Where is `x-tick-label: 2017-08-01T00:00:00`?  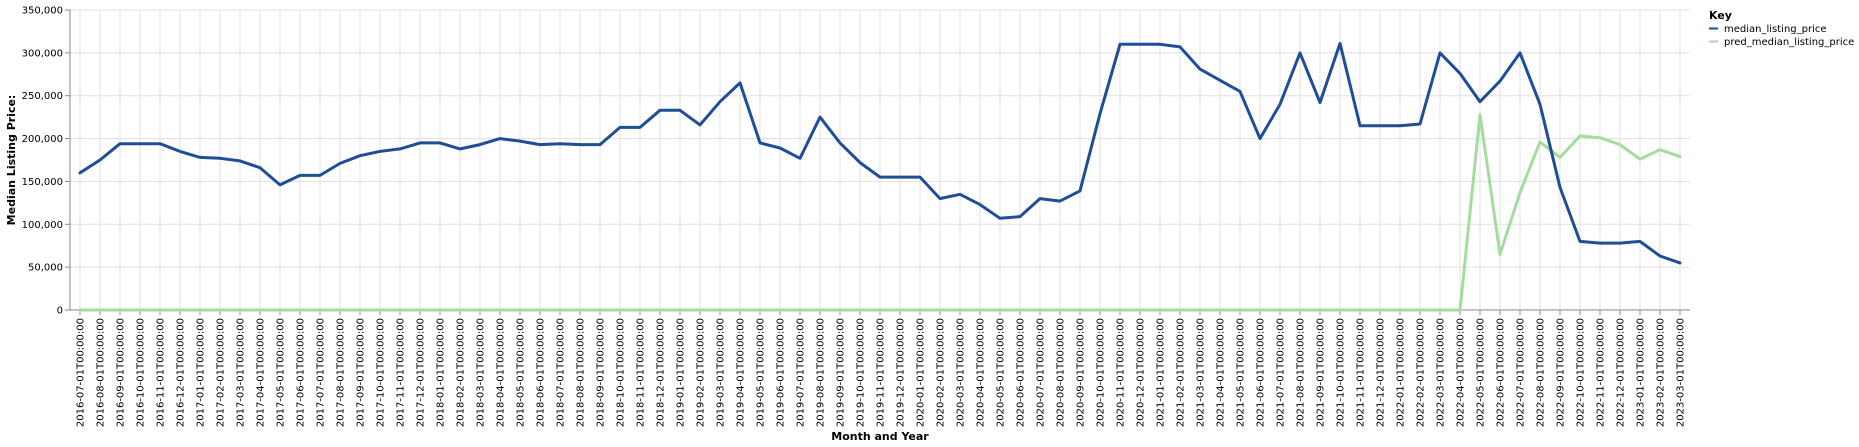
x-tick-label: 2017-08-01T00:00:00 is located at coordinates (341, 372).